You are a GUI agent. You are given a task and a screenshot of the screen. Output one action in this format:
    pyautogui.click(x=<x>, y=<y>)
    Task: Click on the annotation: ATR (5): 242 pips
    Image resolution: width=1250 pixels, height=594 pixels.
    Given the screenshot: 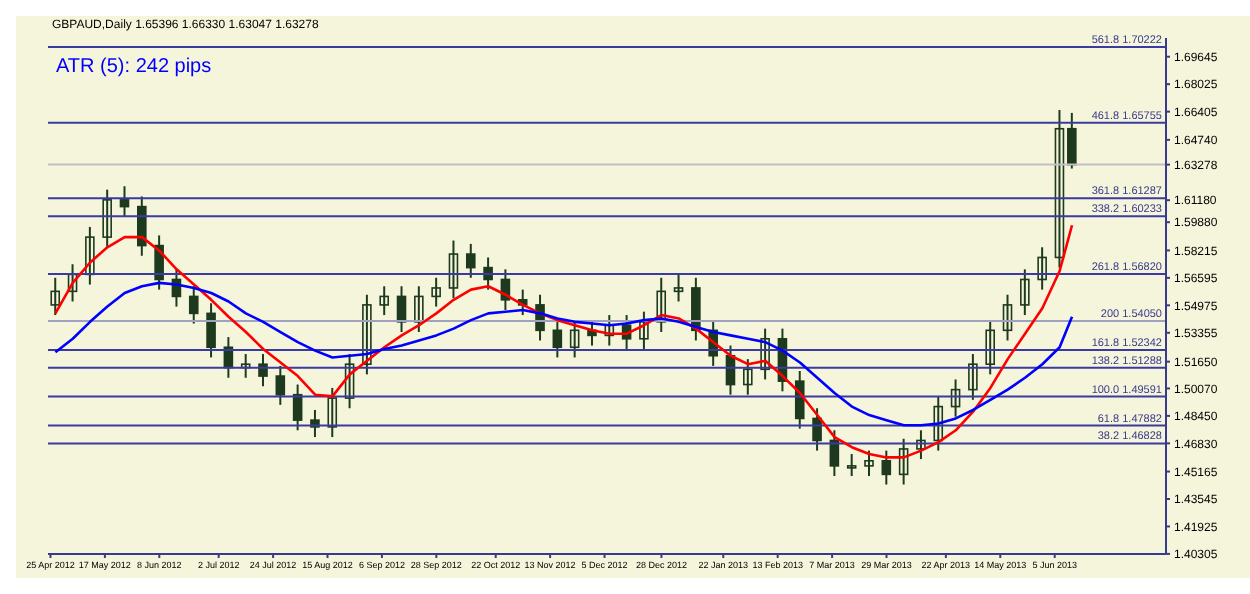 What is the action you would take?
    pyautogui.click(x=134, y=67)
    